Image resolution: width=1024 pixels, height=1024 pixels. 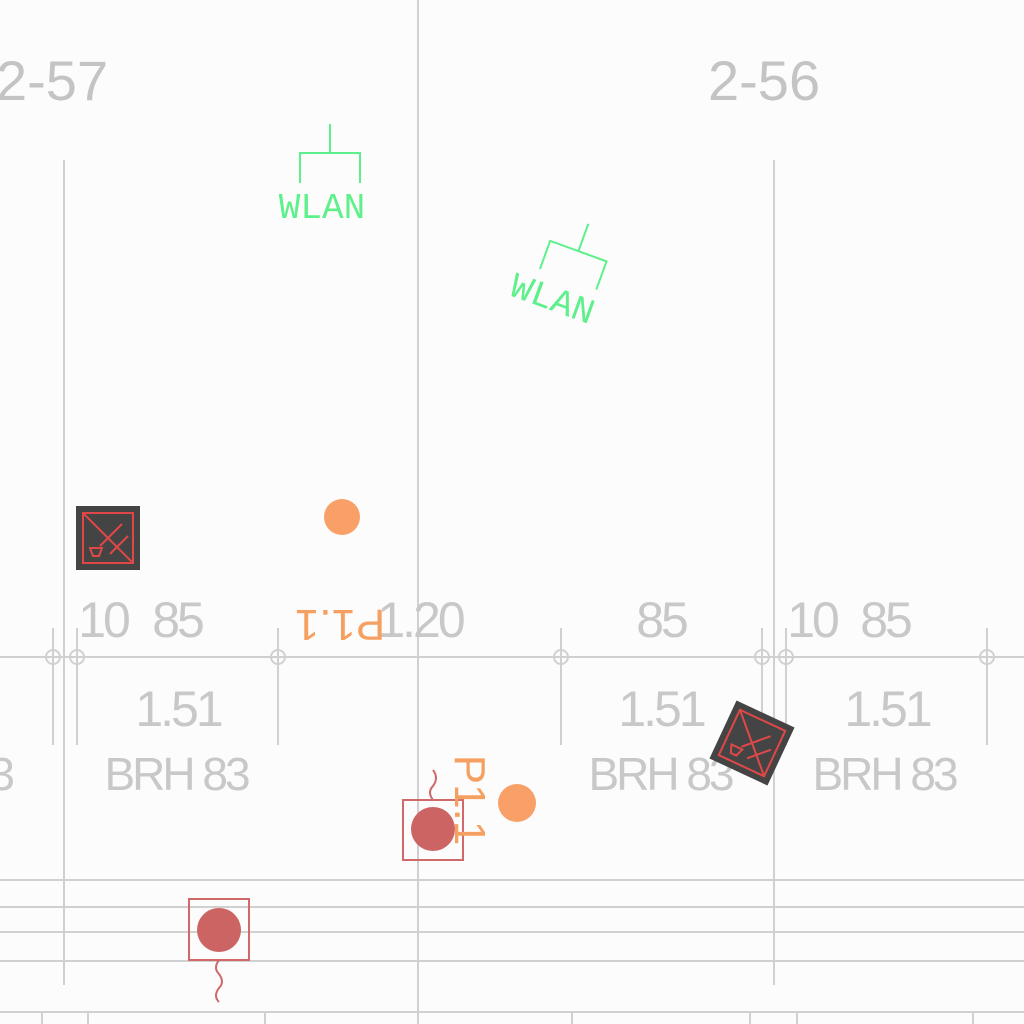 I want to click on wlan-label: WLAN, so click(x=322, y=208).